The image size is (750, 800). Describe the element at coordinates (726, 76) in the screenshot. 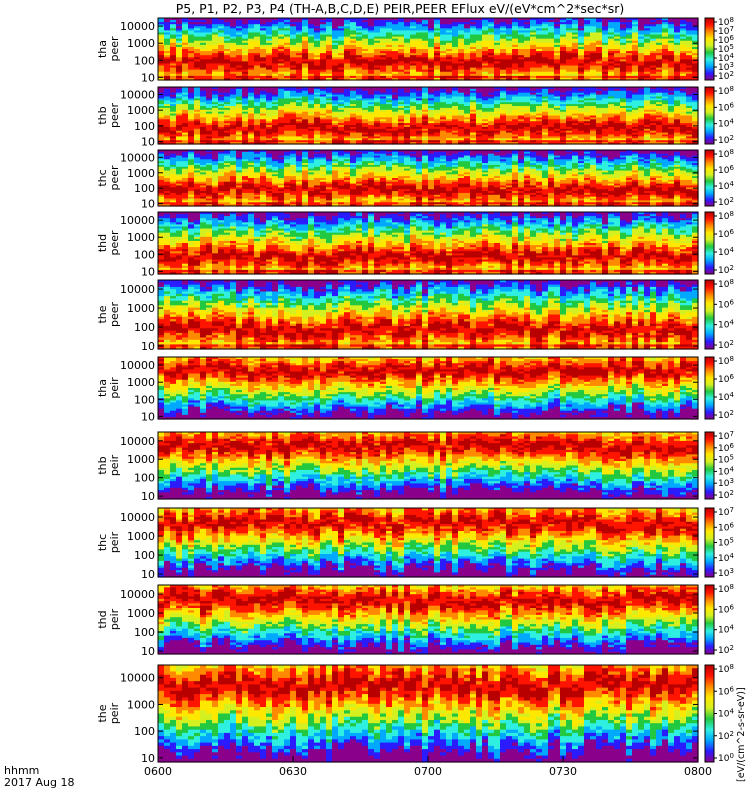

I see `colorbar-tick-label: 102` at that location.